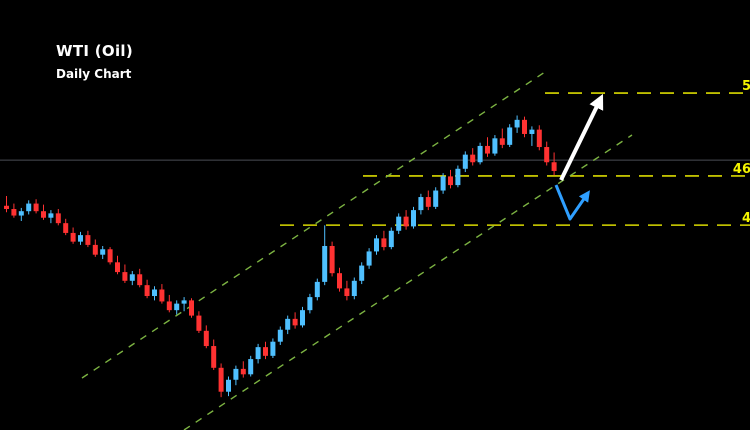 This screenshot has width=750, height=430. I want to click on projection-up-arrow, so click(581, 137).